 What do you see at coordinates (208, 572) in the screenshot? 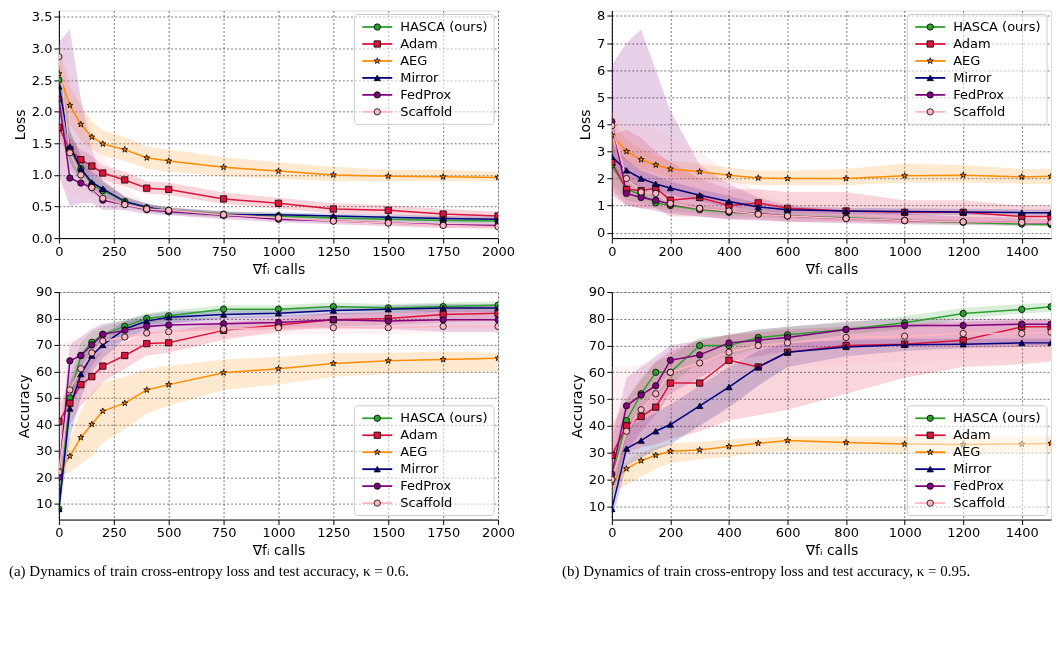
I see `text: (a) Dynamics of train cross-entropy loss and test accuracy, κ = 0.6.` at bounding box center [208, 572].